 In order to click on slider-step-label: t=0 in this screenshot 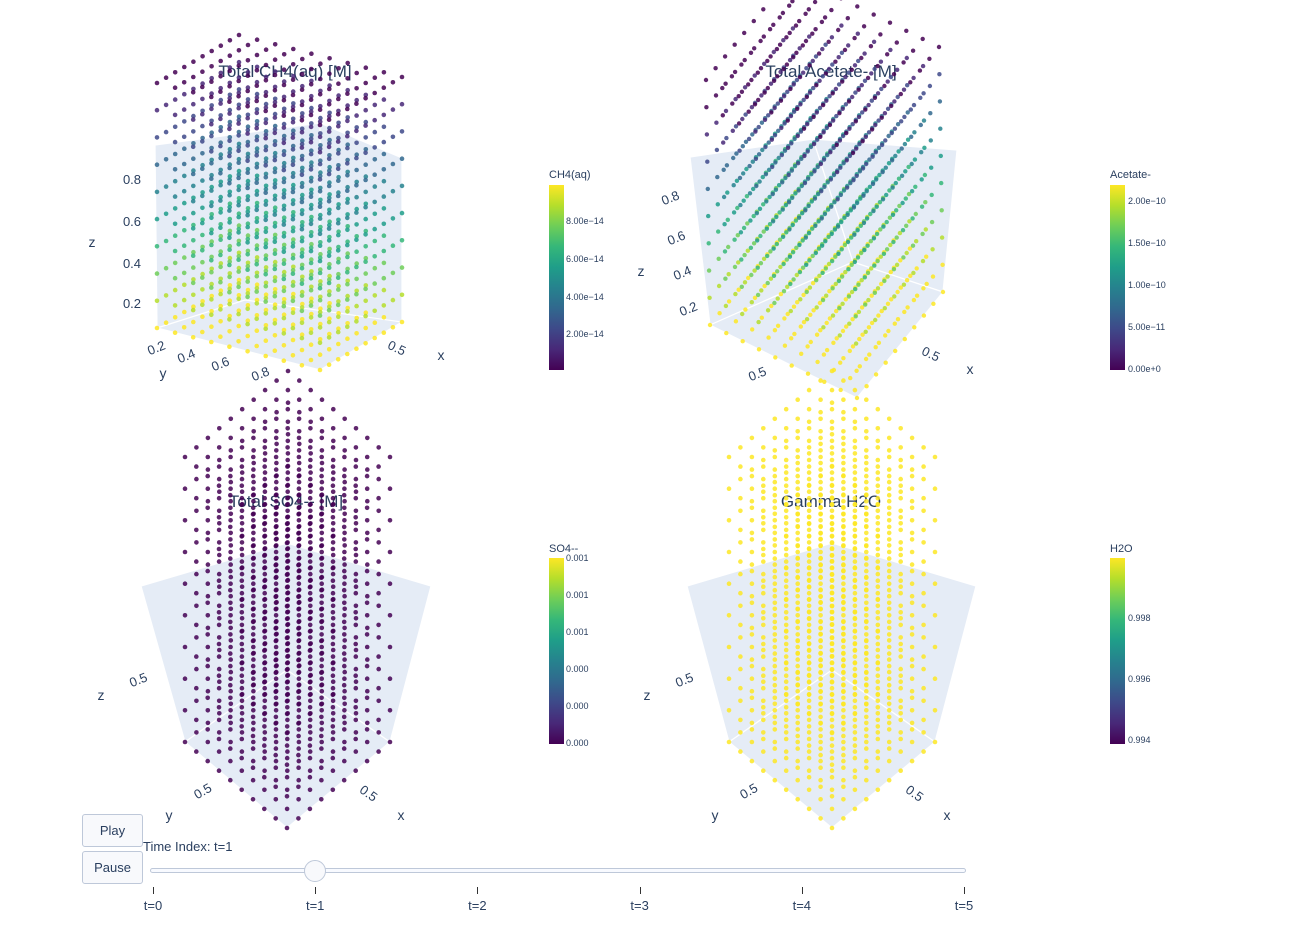, I will do `click(153, 905)`.